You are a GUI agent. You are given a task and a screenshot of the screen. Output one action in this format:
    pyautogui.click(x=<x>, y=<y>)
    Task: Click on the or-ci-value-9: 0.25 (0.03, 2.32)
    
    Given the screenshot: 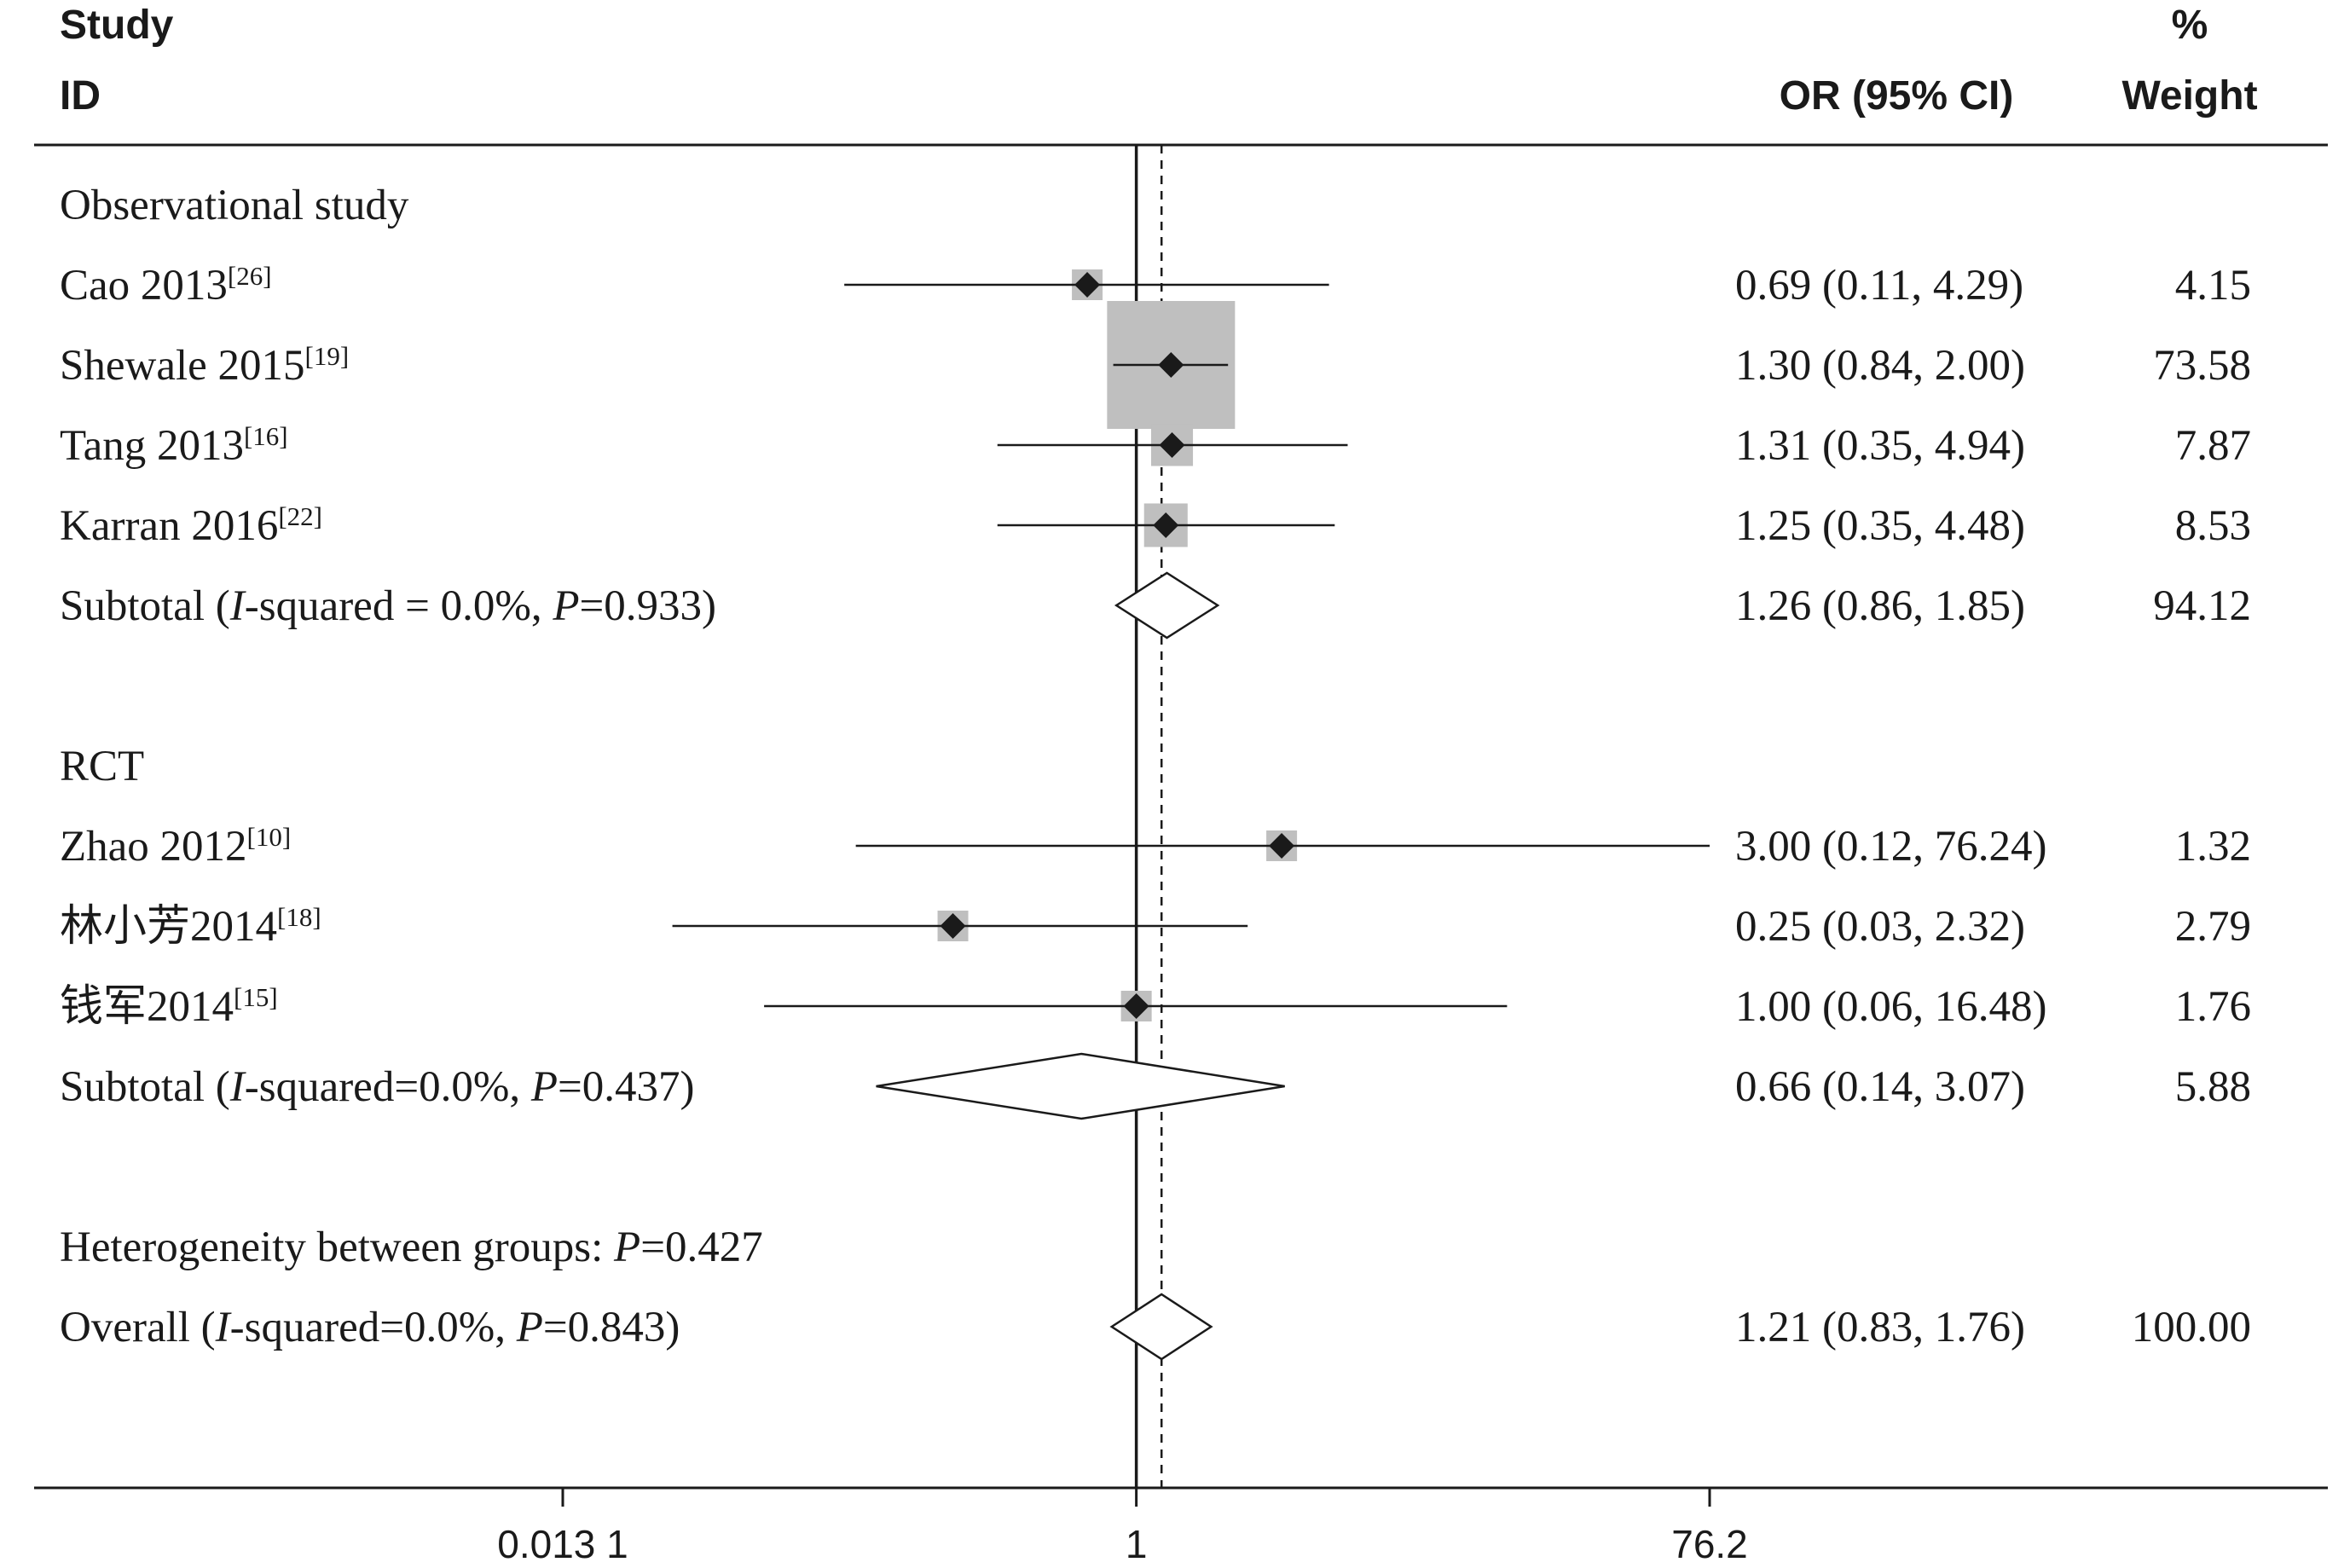 What is the action you would take?
    pyautogui.click(x=1880, y=927)
    